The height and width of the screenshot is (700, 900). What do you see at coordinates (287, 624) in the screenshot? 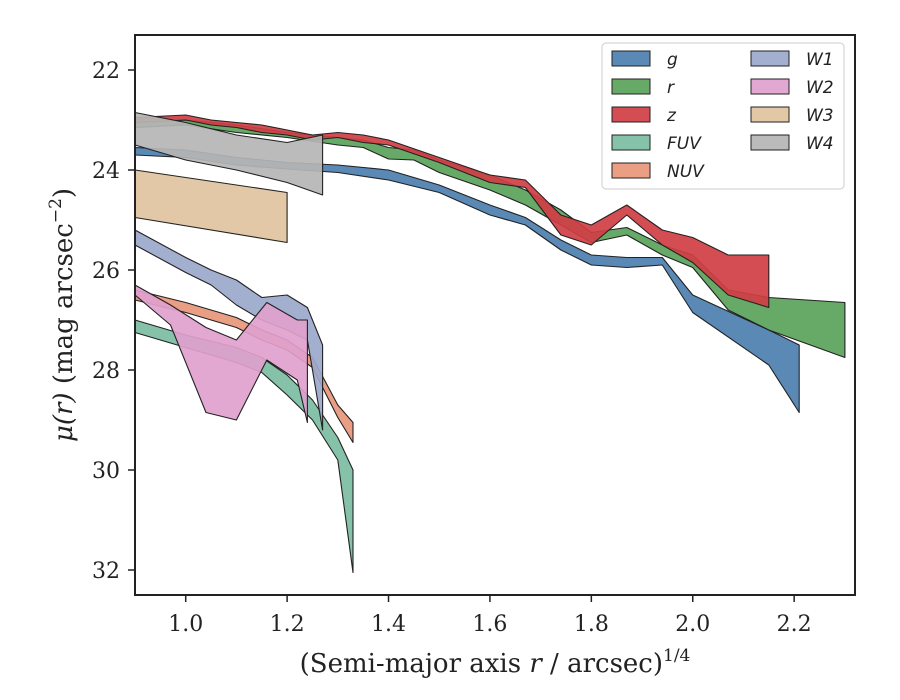
I see `x-tick-label: 1.2` at bounding box center [287, 624].